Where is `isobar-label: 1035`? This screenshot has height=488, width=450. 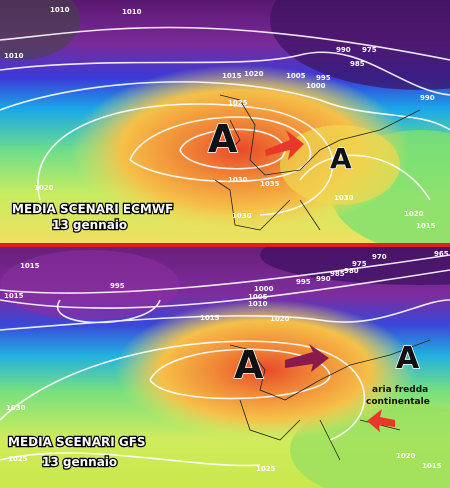
isobar-label: 1035 is located at coordinates (270, 184).